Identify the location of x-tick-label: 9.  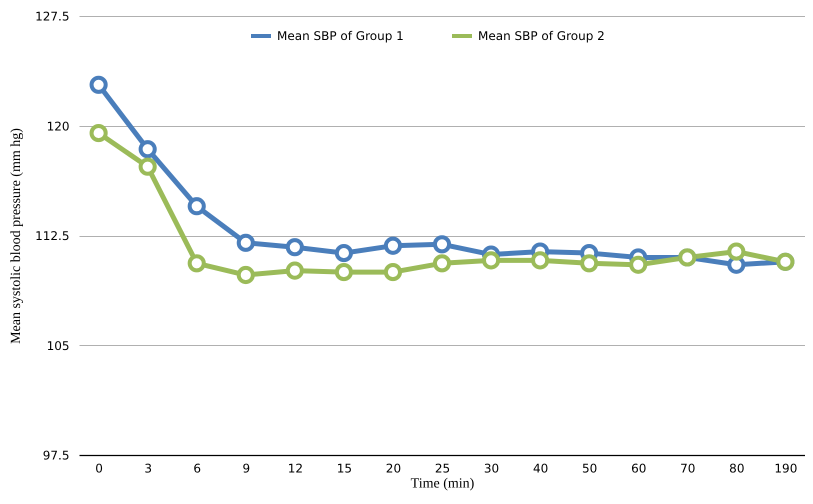
(246, 469).